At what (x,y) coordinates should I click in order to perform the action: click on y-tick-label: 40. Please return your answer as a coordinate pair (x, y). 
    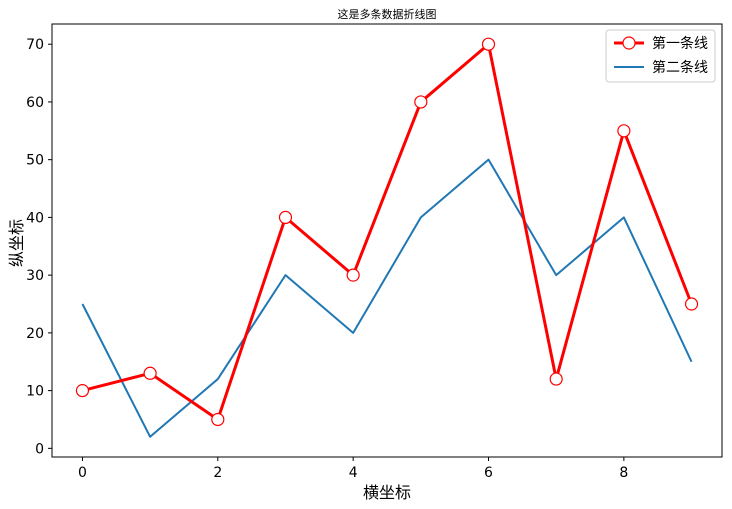
    Looking at the image, I should click on (35, 218).